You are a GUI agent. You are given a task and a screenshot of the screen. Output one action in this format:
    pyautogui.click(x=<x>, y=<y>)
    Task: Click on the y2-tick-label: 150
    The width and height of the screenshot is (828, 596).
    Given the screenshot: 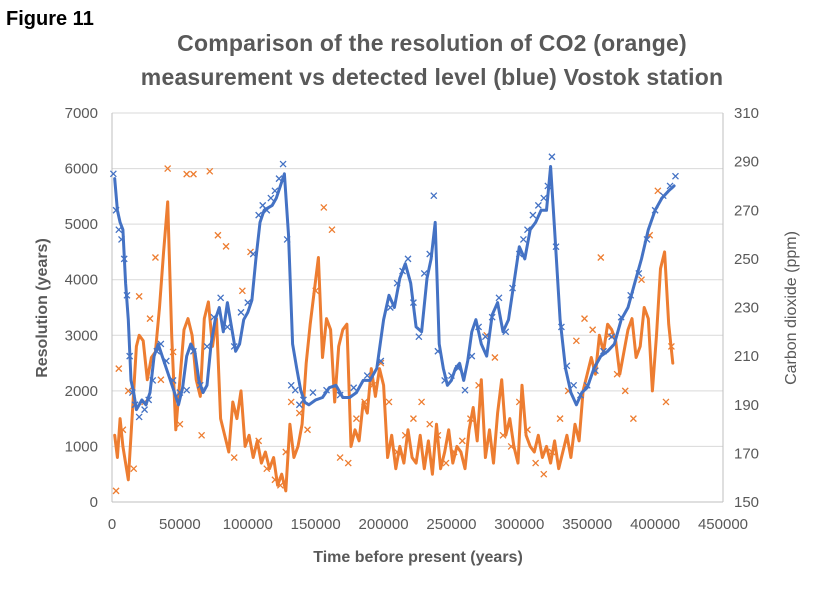 What is the action you would take?
    pyautogui.click(x=746, y=502)
    